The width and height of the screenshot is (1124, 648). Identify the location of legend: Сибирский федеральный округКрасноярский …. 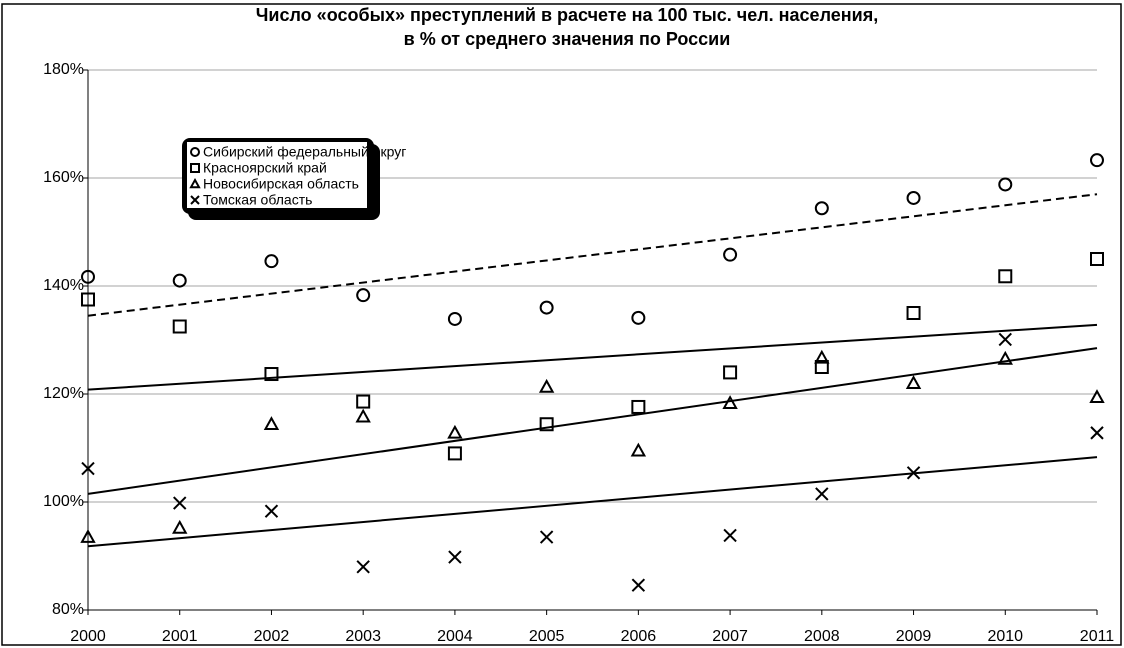
(294, 179).